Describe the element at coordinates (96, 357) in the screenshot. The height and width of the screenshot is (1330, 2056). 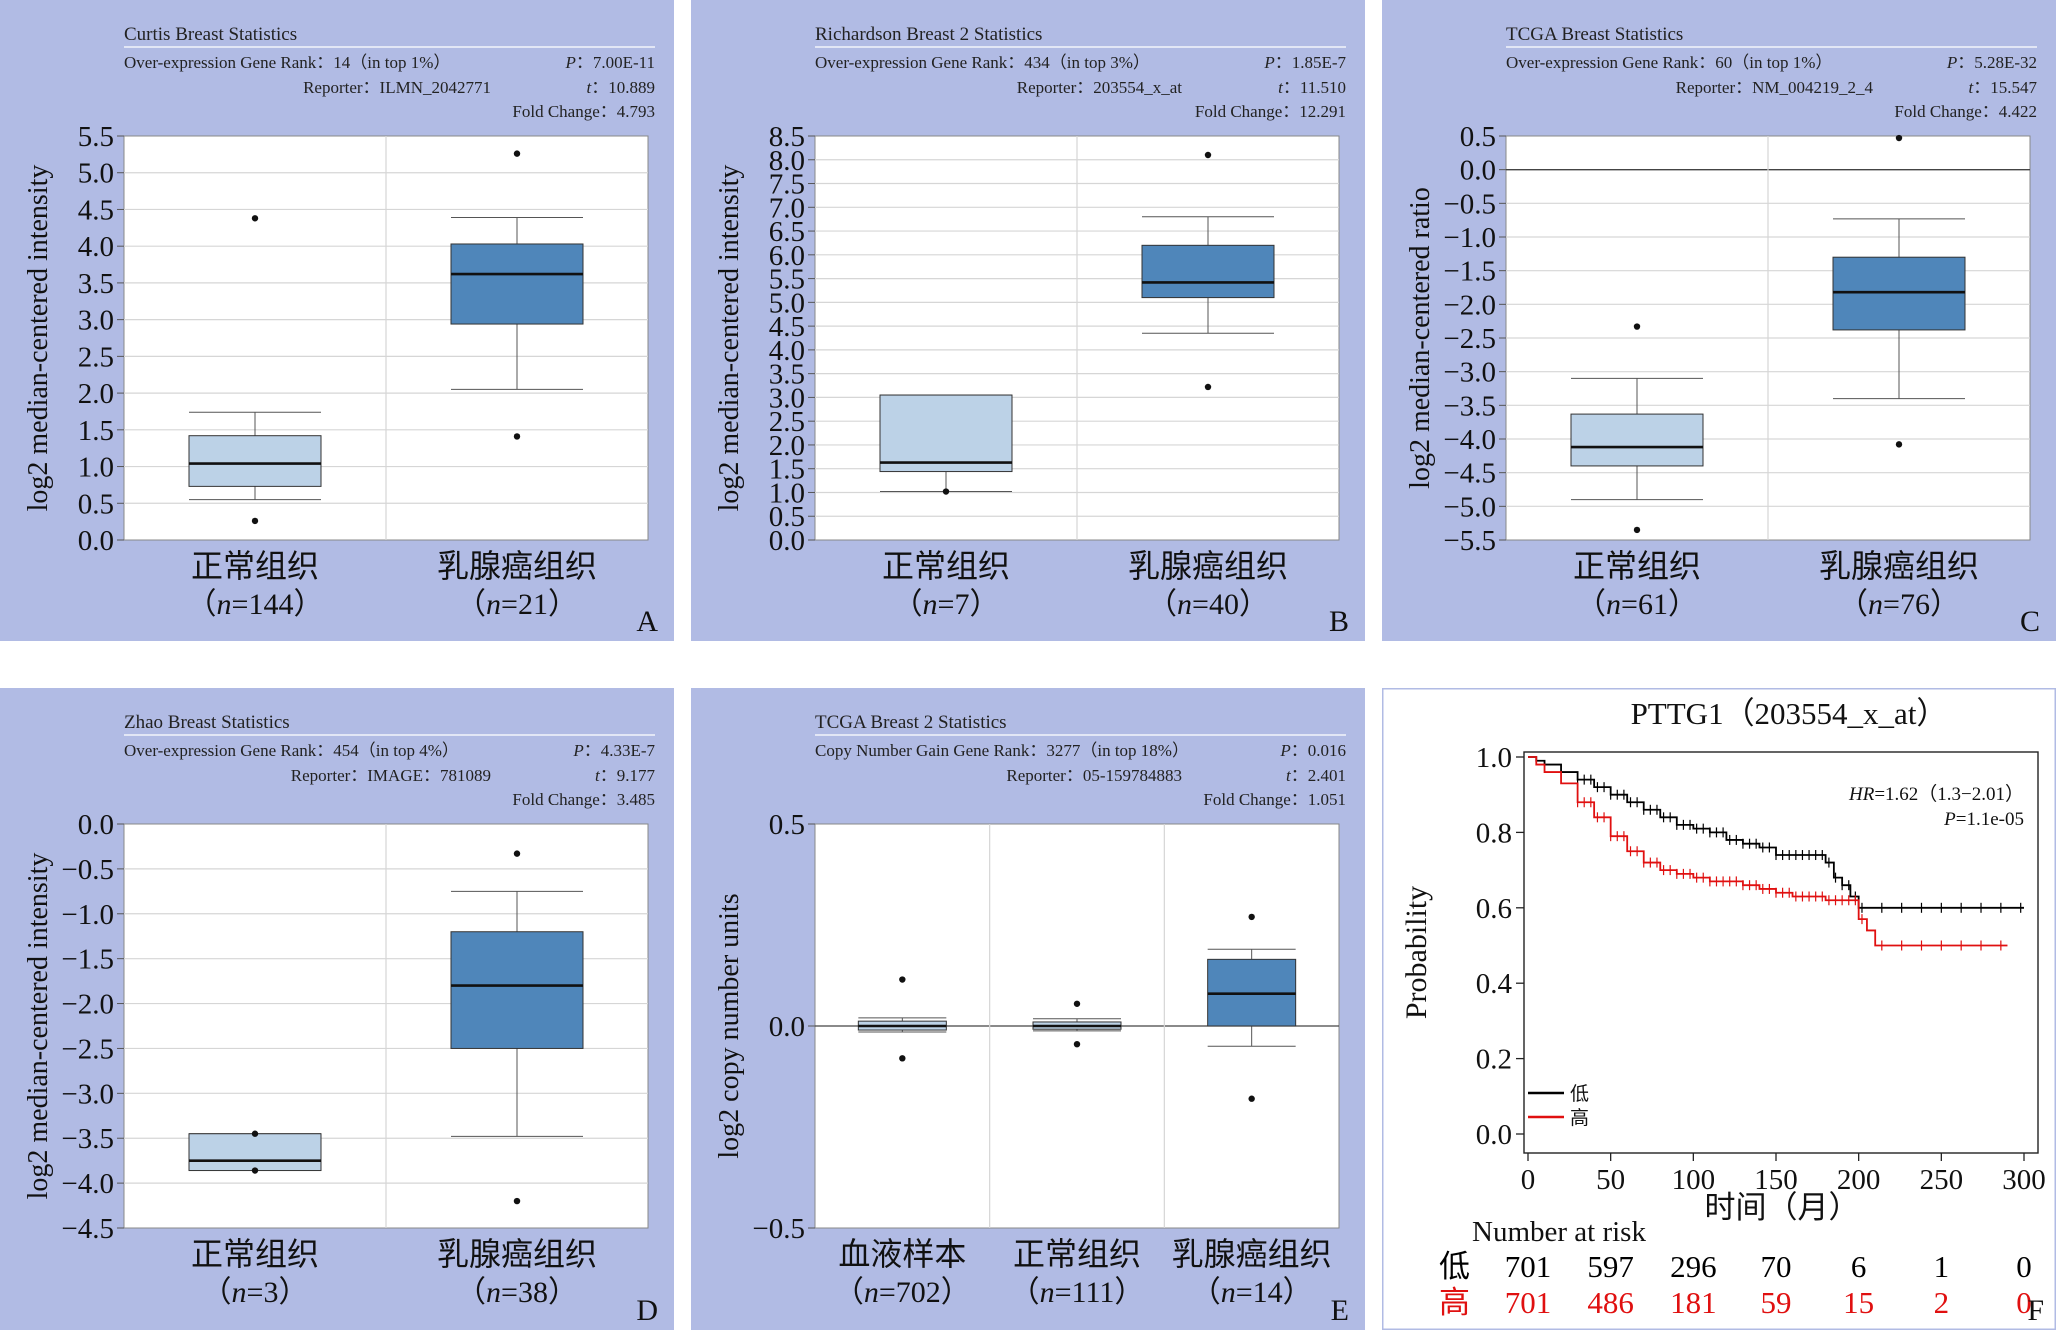
I see `y-tick-label: 2.5` at that location.